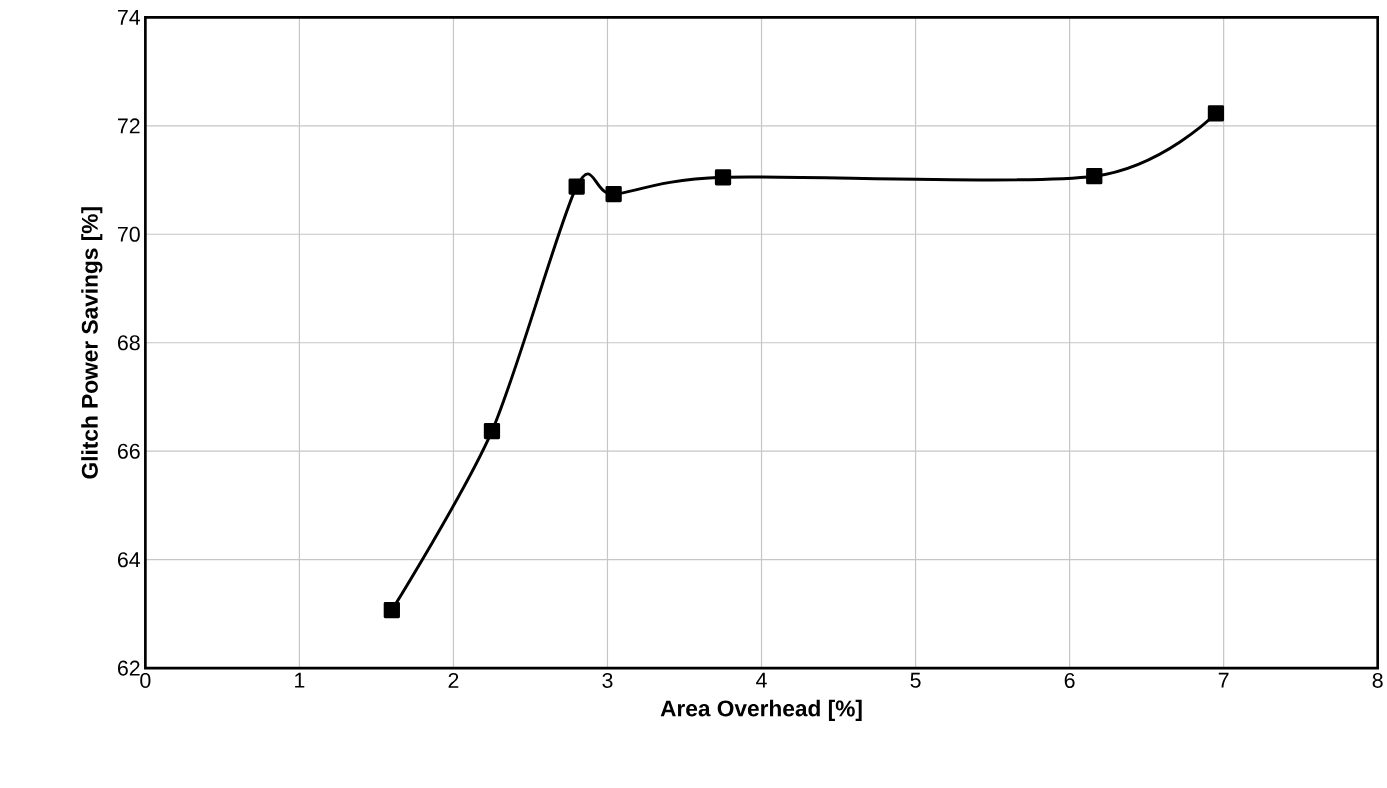 This screenshot has width=1387, height=788. Describe the element at coordinates (145, 680) in the screenshot. I see `x-tick-label: 0` at that location.